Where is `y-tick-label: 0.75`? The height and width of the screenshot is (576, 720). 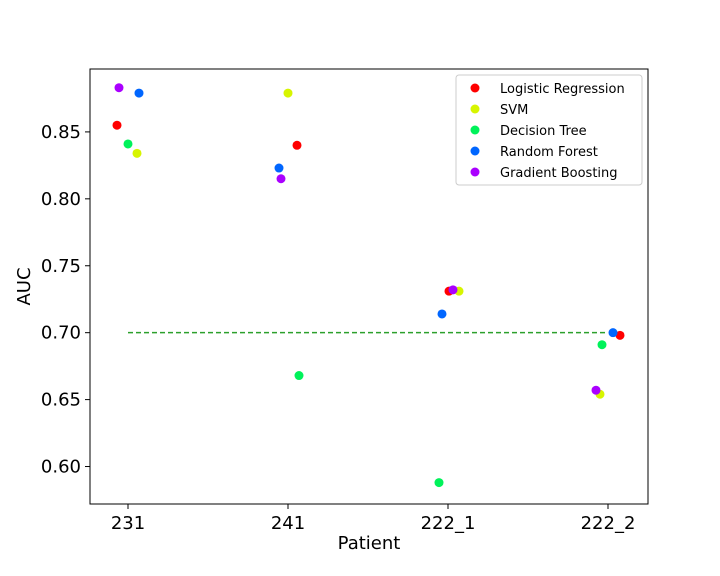 y-tick-label: 0.75 is located at coordinates (61, 266).